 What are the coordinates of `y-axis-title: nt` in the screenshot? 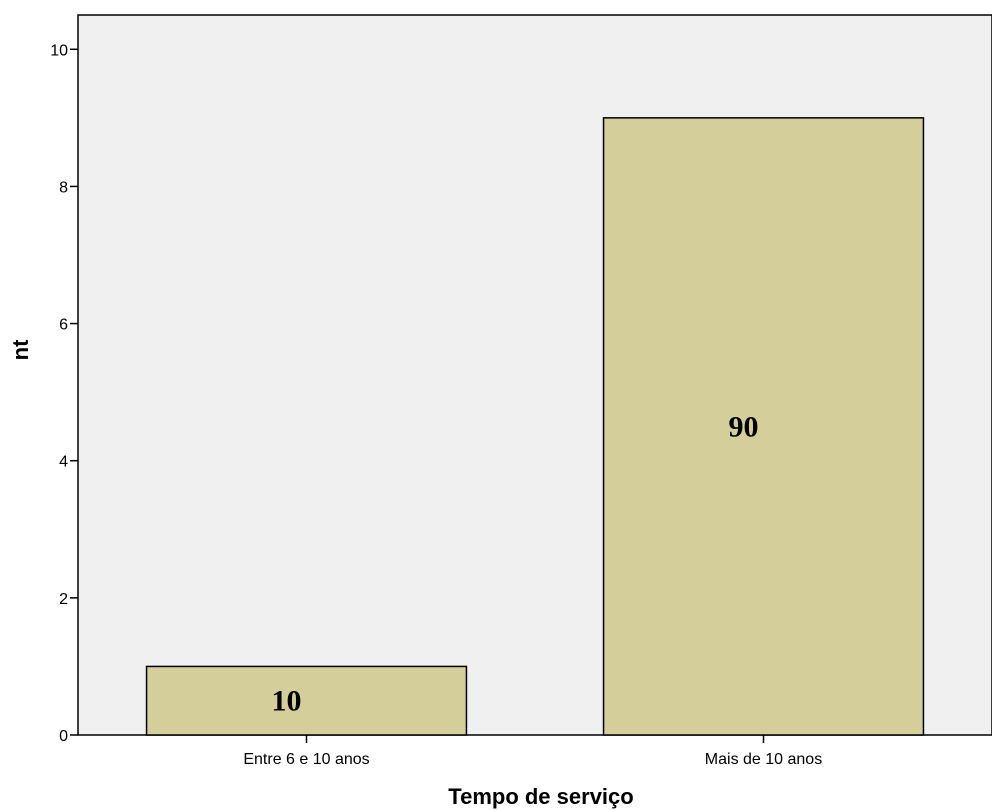 It's located at (20, 349).